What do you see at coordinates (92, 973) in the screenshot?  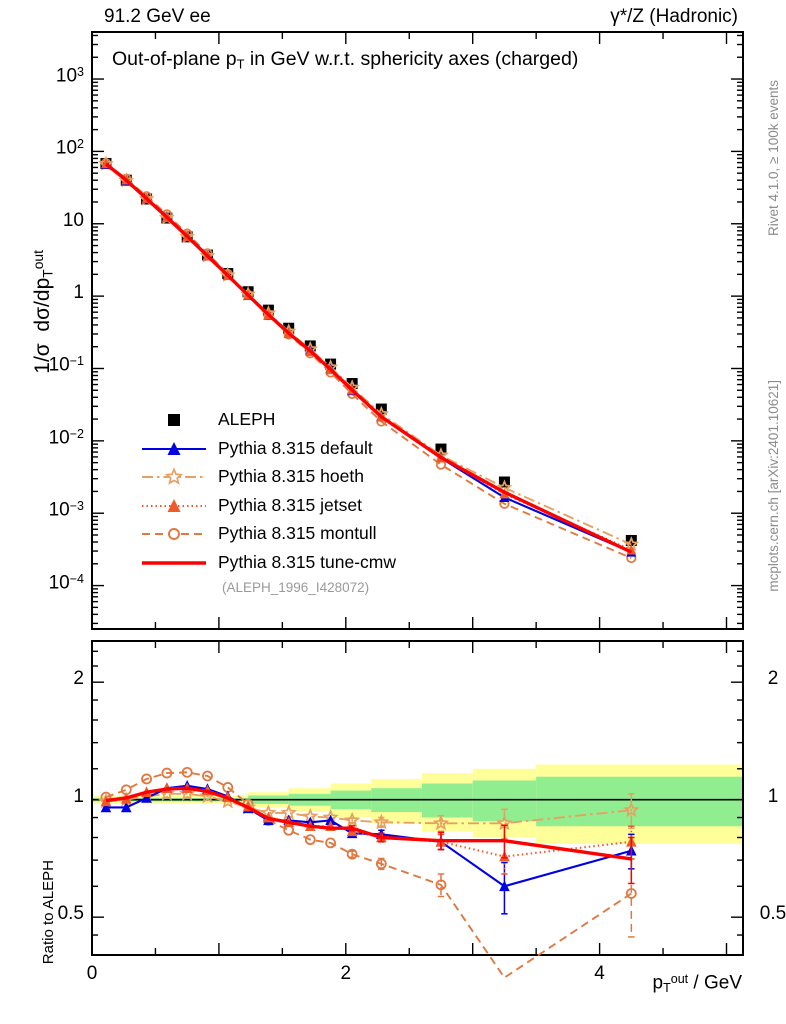 I see `x-tick-label: 0` at bounding box center [92, 973].